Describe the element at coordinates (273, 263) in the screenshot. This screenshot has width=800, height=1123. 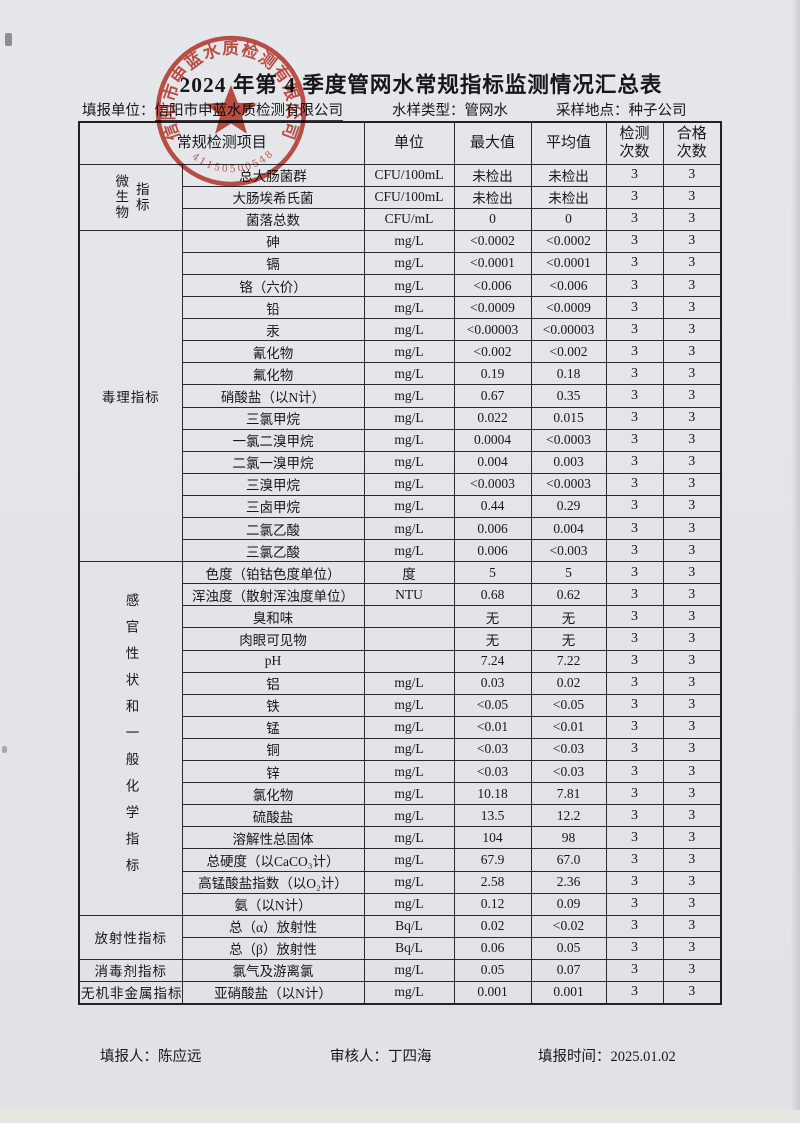
I see `cell-item: 镉` at that location.